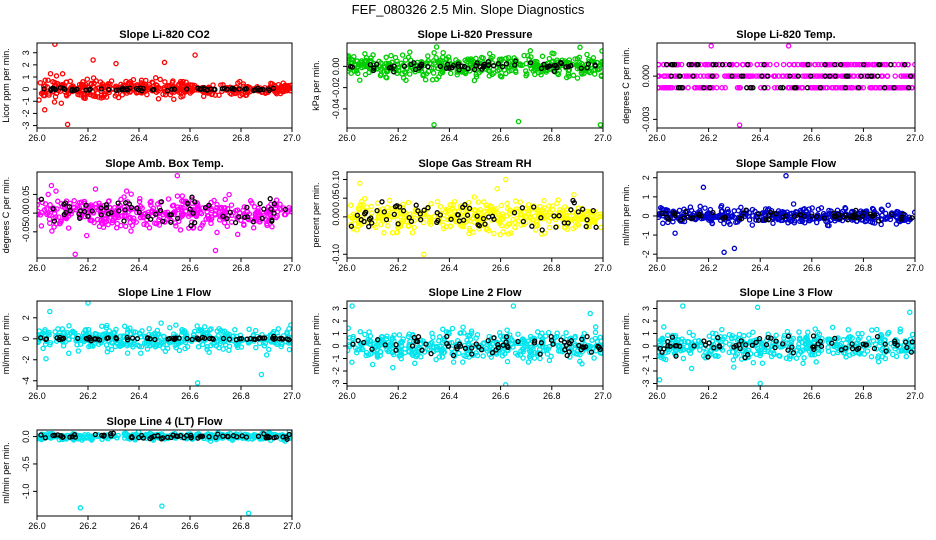  Describe the element at coordinates (37, 526) in the screenshot. I see `x-tick-label: 26.0` at that location.